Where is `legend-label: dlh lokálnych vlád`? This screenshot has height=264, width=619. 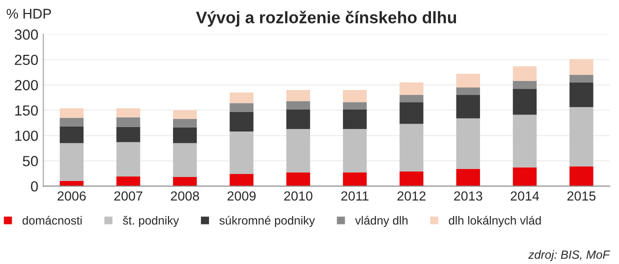
legend-label: dlh lokálnych vlád is located at coordinates (494, 221).